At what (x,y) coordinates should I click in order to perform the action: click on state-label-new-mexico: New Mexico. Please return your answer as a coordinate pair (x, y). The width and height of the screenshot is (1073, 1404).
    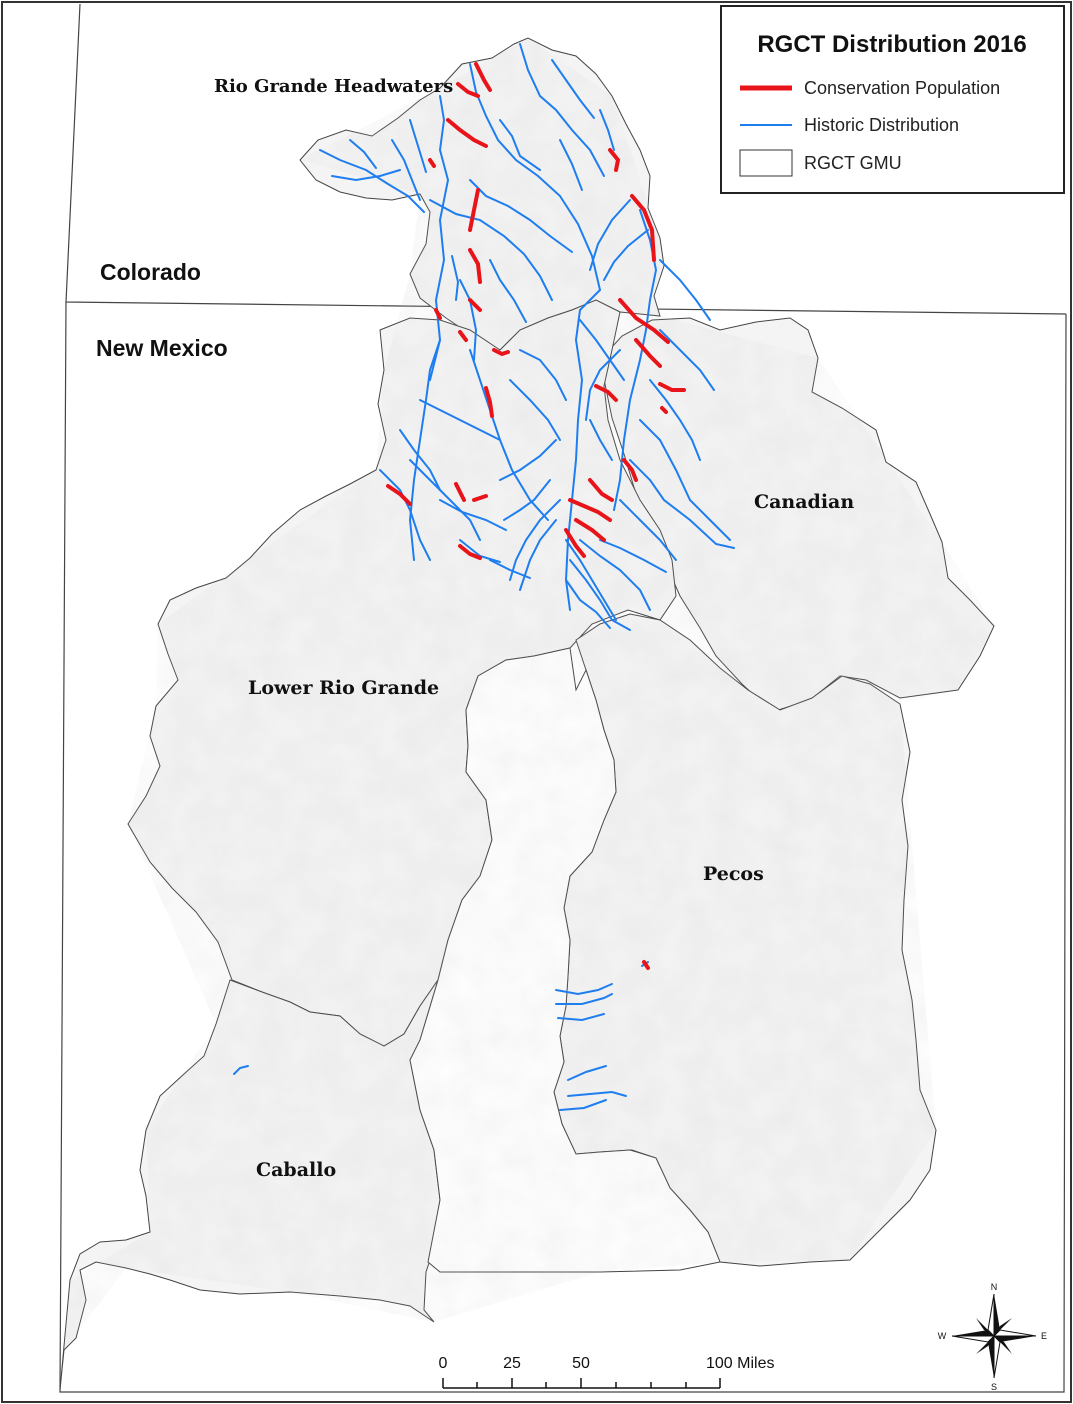
    Looking at the image, I should click on (162, 348).